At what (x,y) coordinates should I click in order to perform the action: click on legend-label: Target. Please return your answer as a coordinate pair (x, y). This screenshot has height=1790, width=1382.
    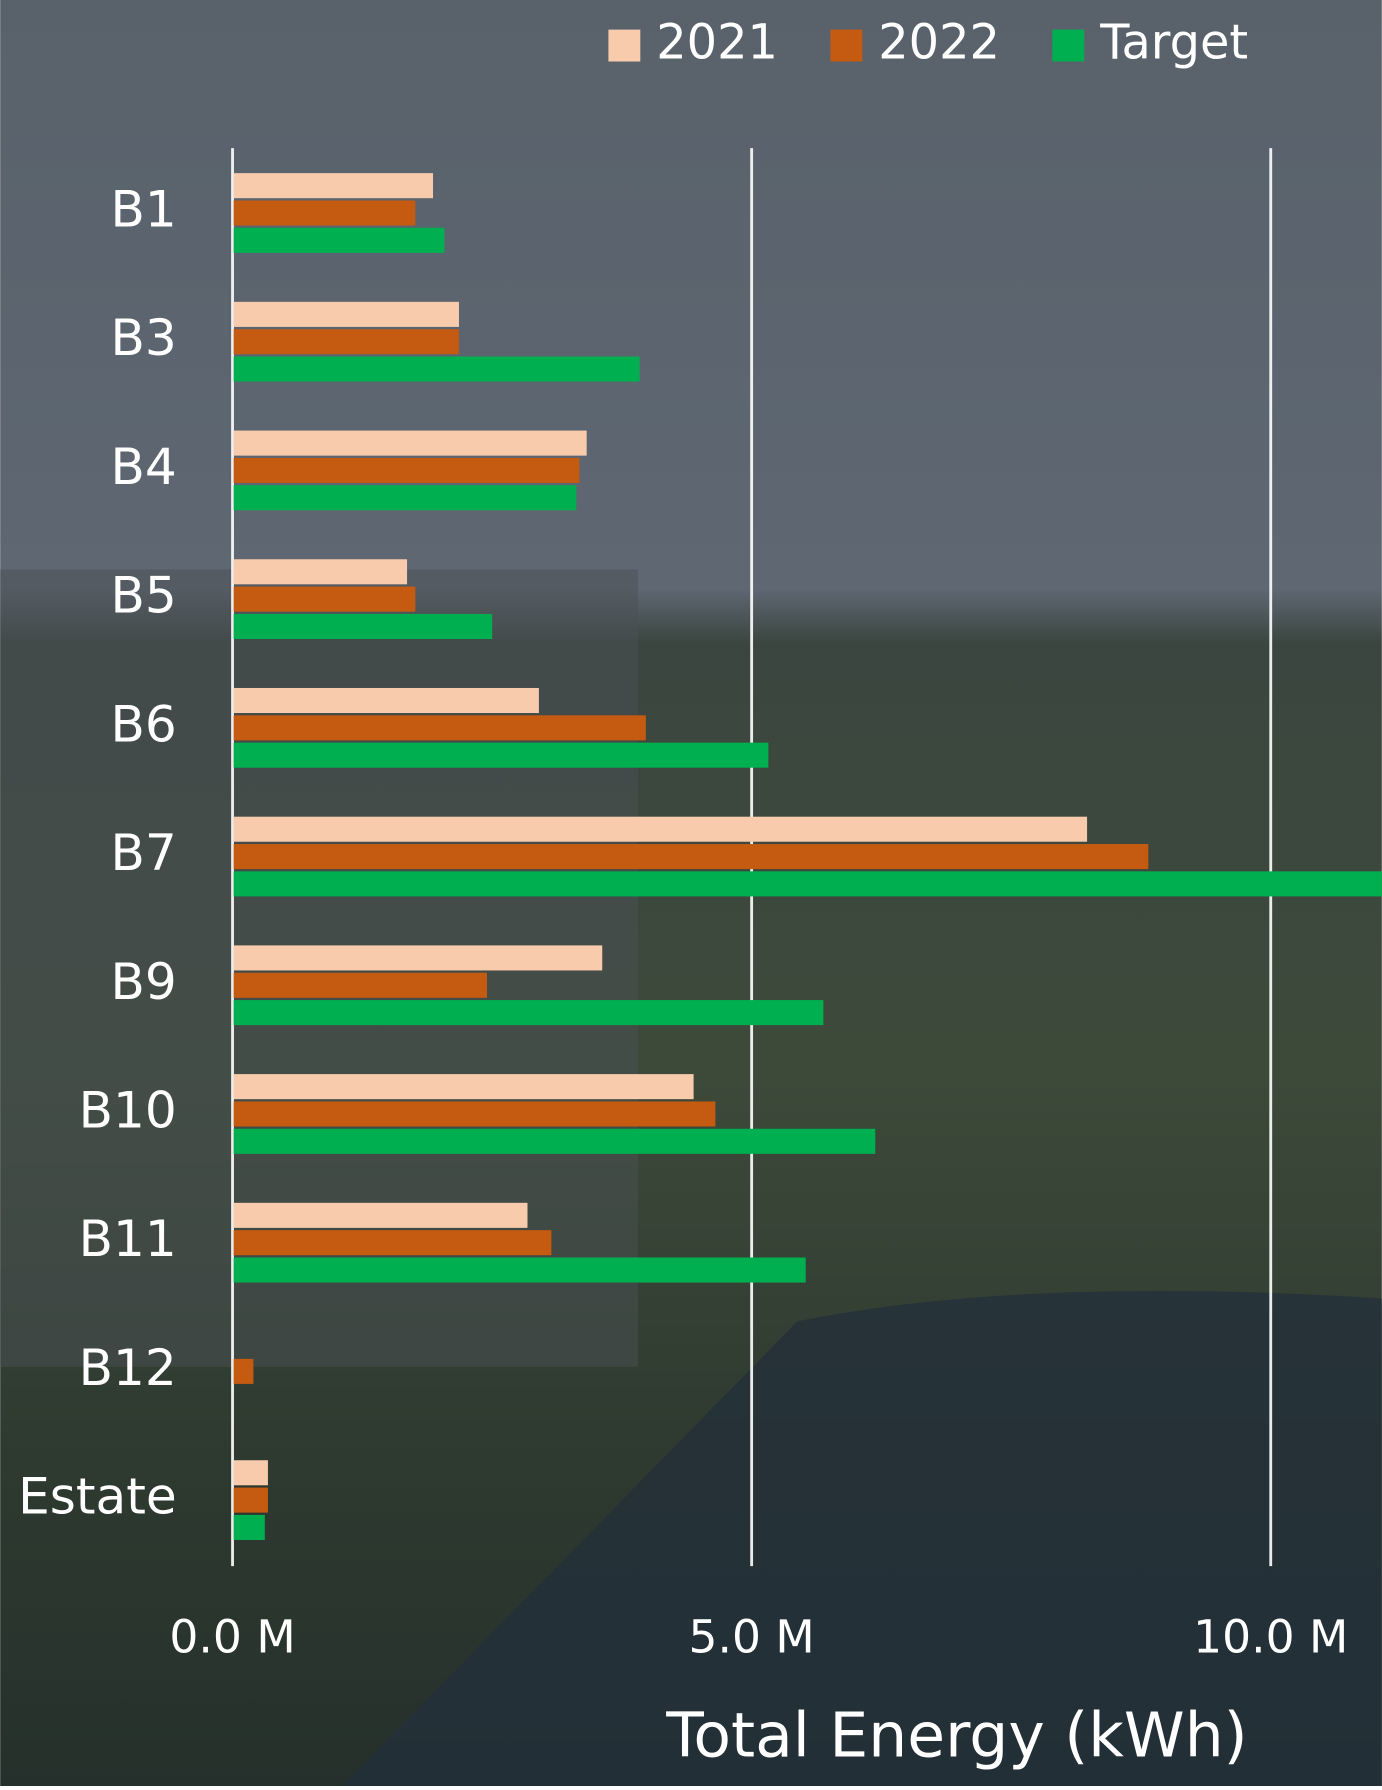
    Looking at the image, I should click on (1173, 43).